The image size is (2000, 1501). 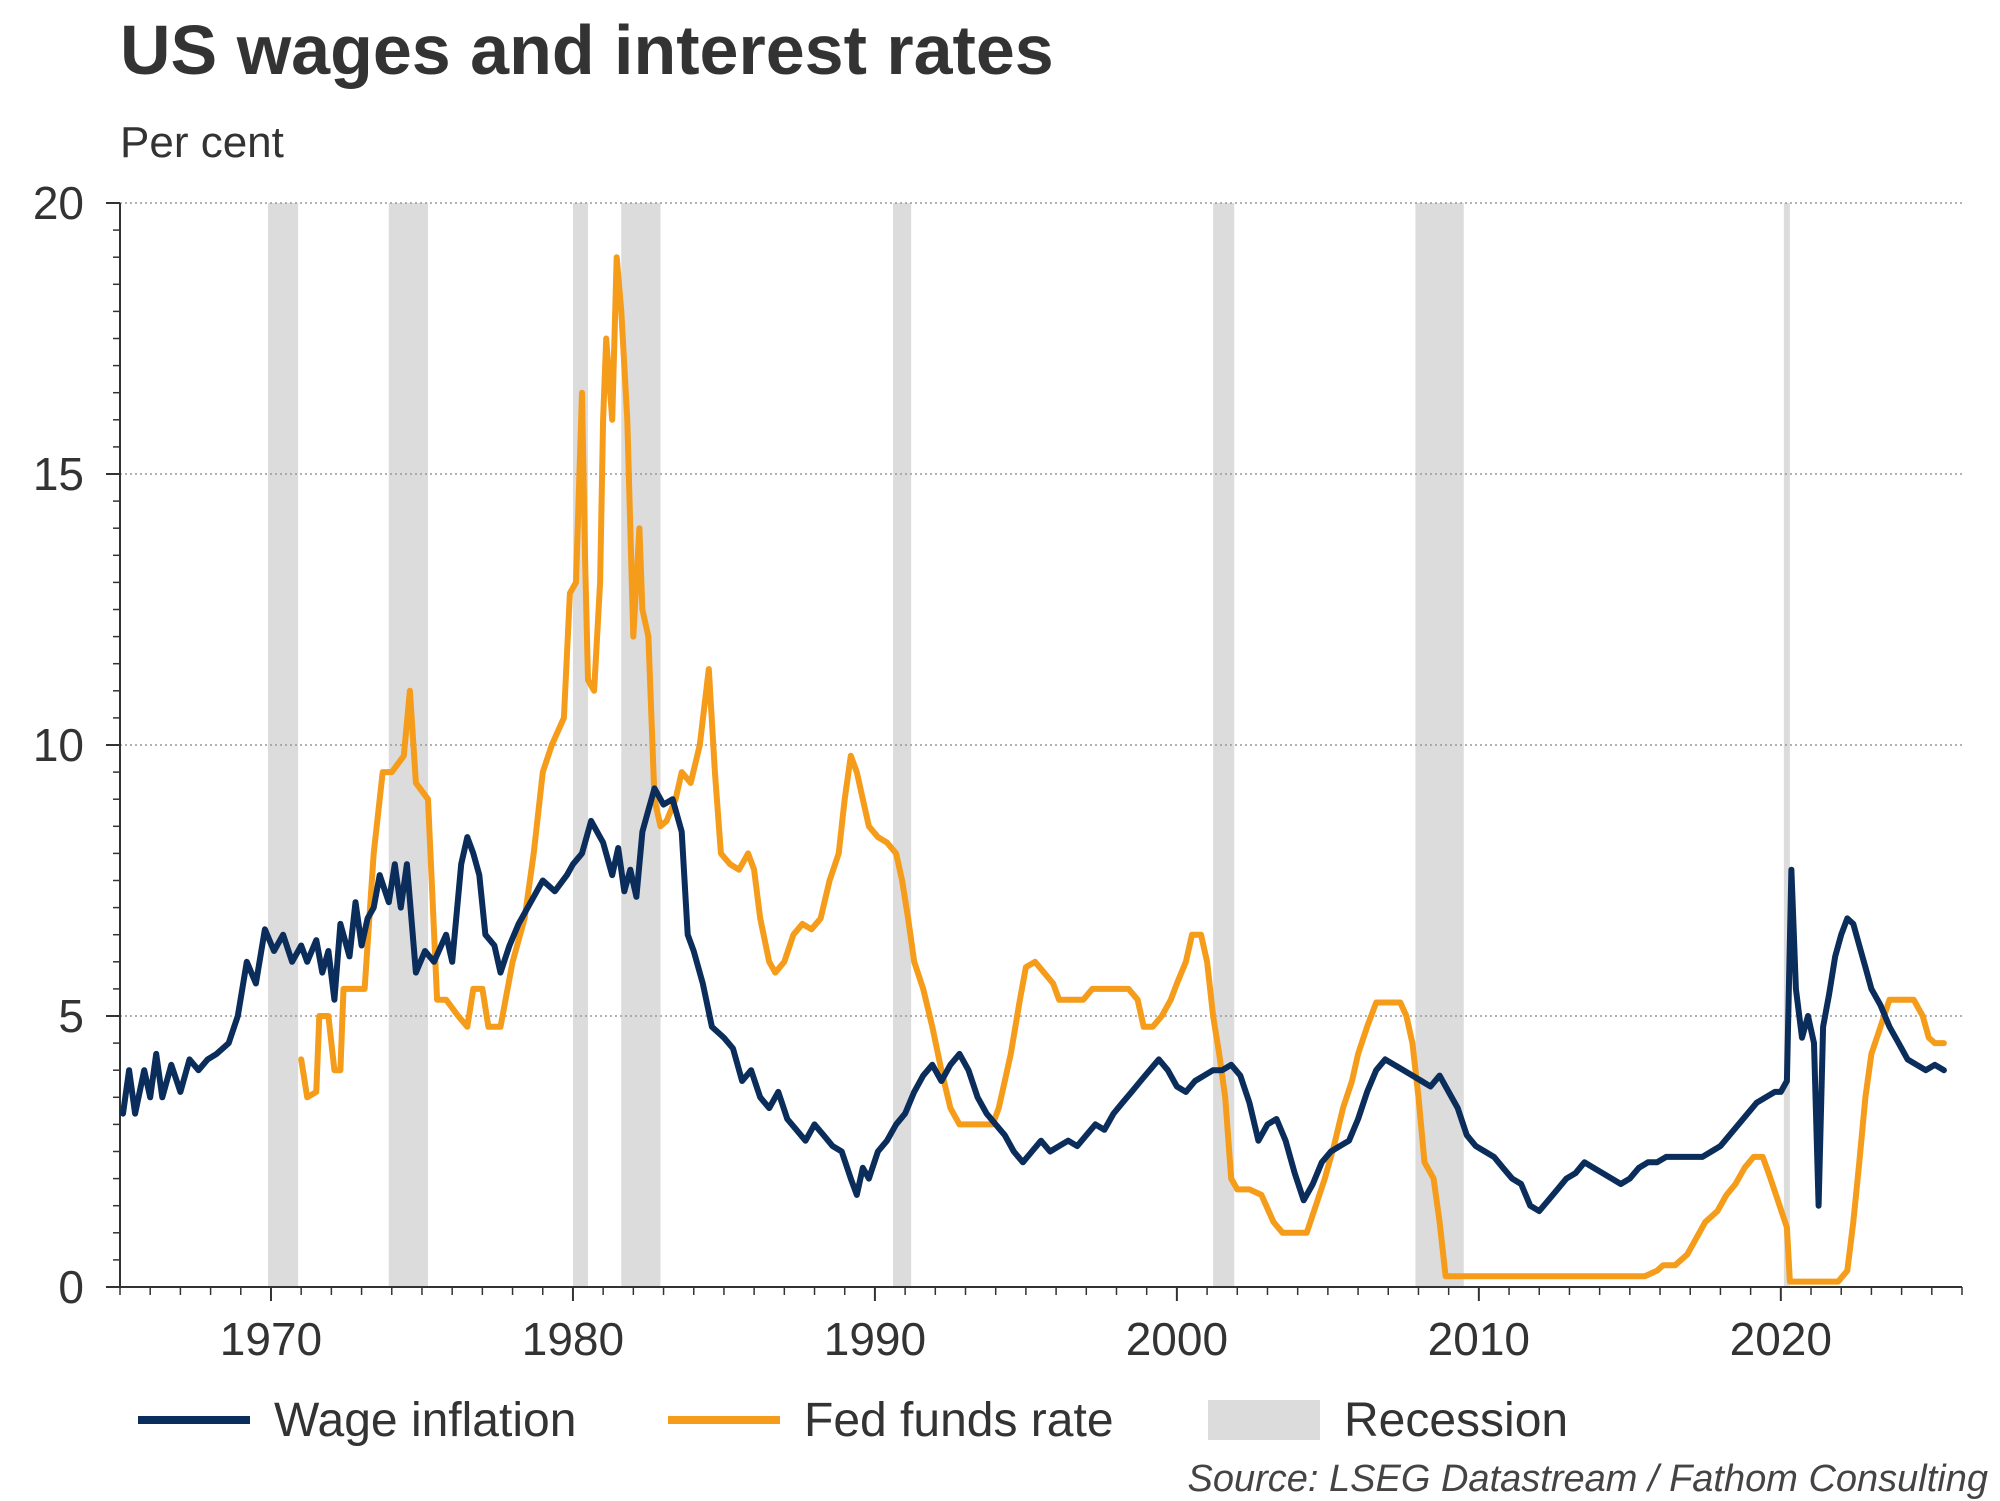 What do you see at coordinates (71, 1287) in the screenshot?
I see `y-tick-label-0: 0` at bounding box center [71, 1287].